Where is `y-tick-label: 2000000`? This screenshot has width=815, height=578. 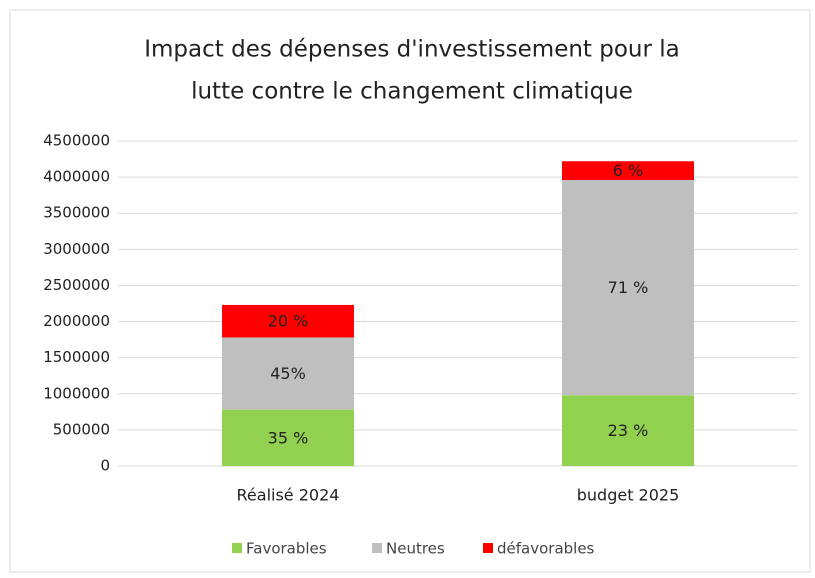
y-tick-label: 2000000 is located at coordinates (76, 321).